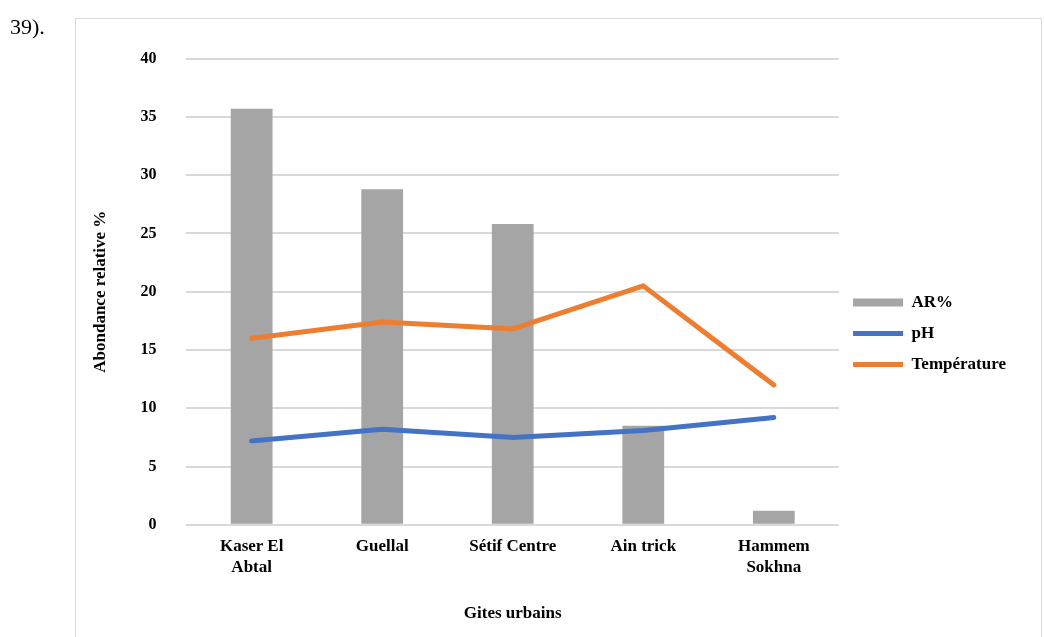  I want to click on y-tick-label: 0, so click(152, 523).